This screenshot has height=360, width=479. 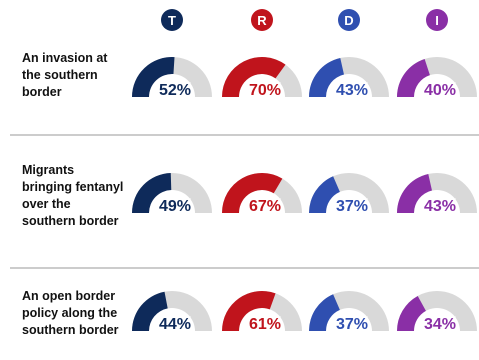 I want to click on series-name: D, so click(x=348, y=20).